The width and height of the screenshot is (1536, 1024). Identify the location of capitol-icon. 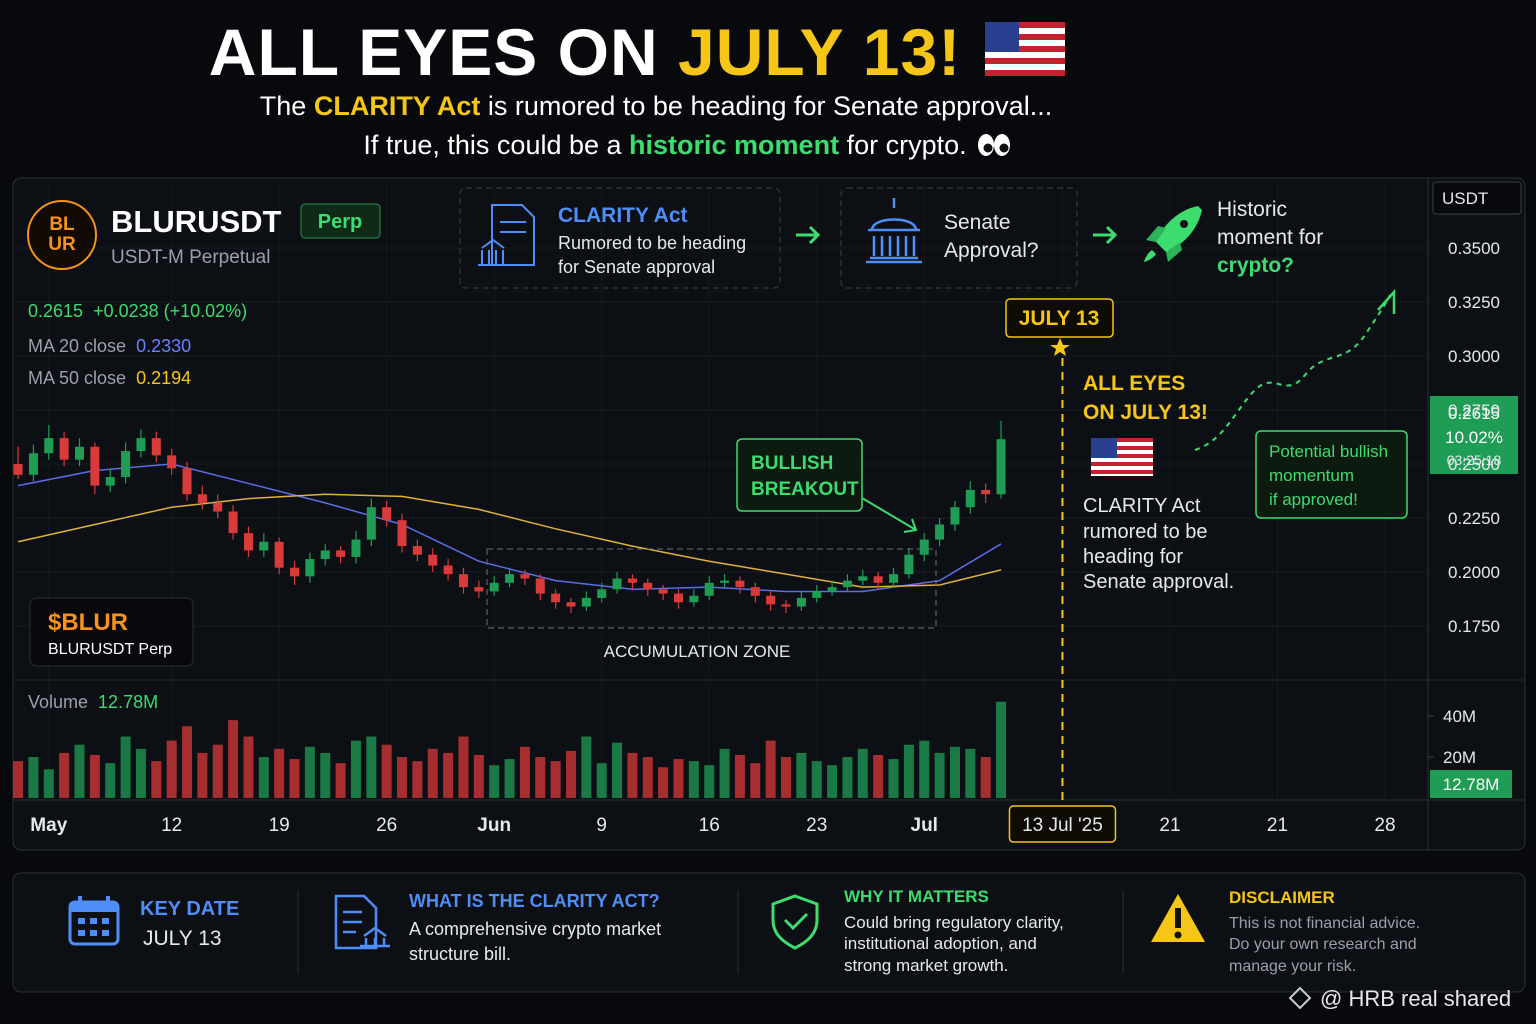
(894, 231).